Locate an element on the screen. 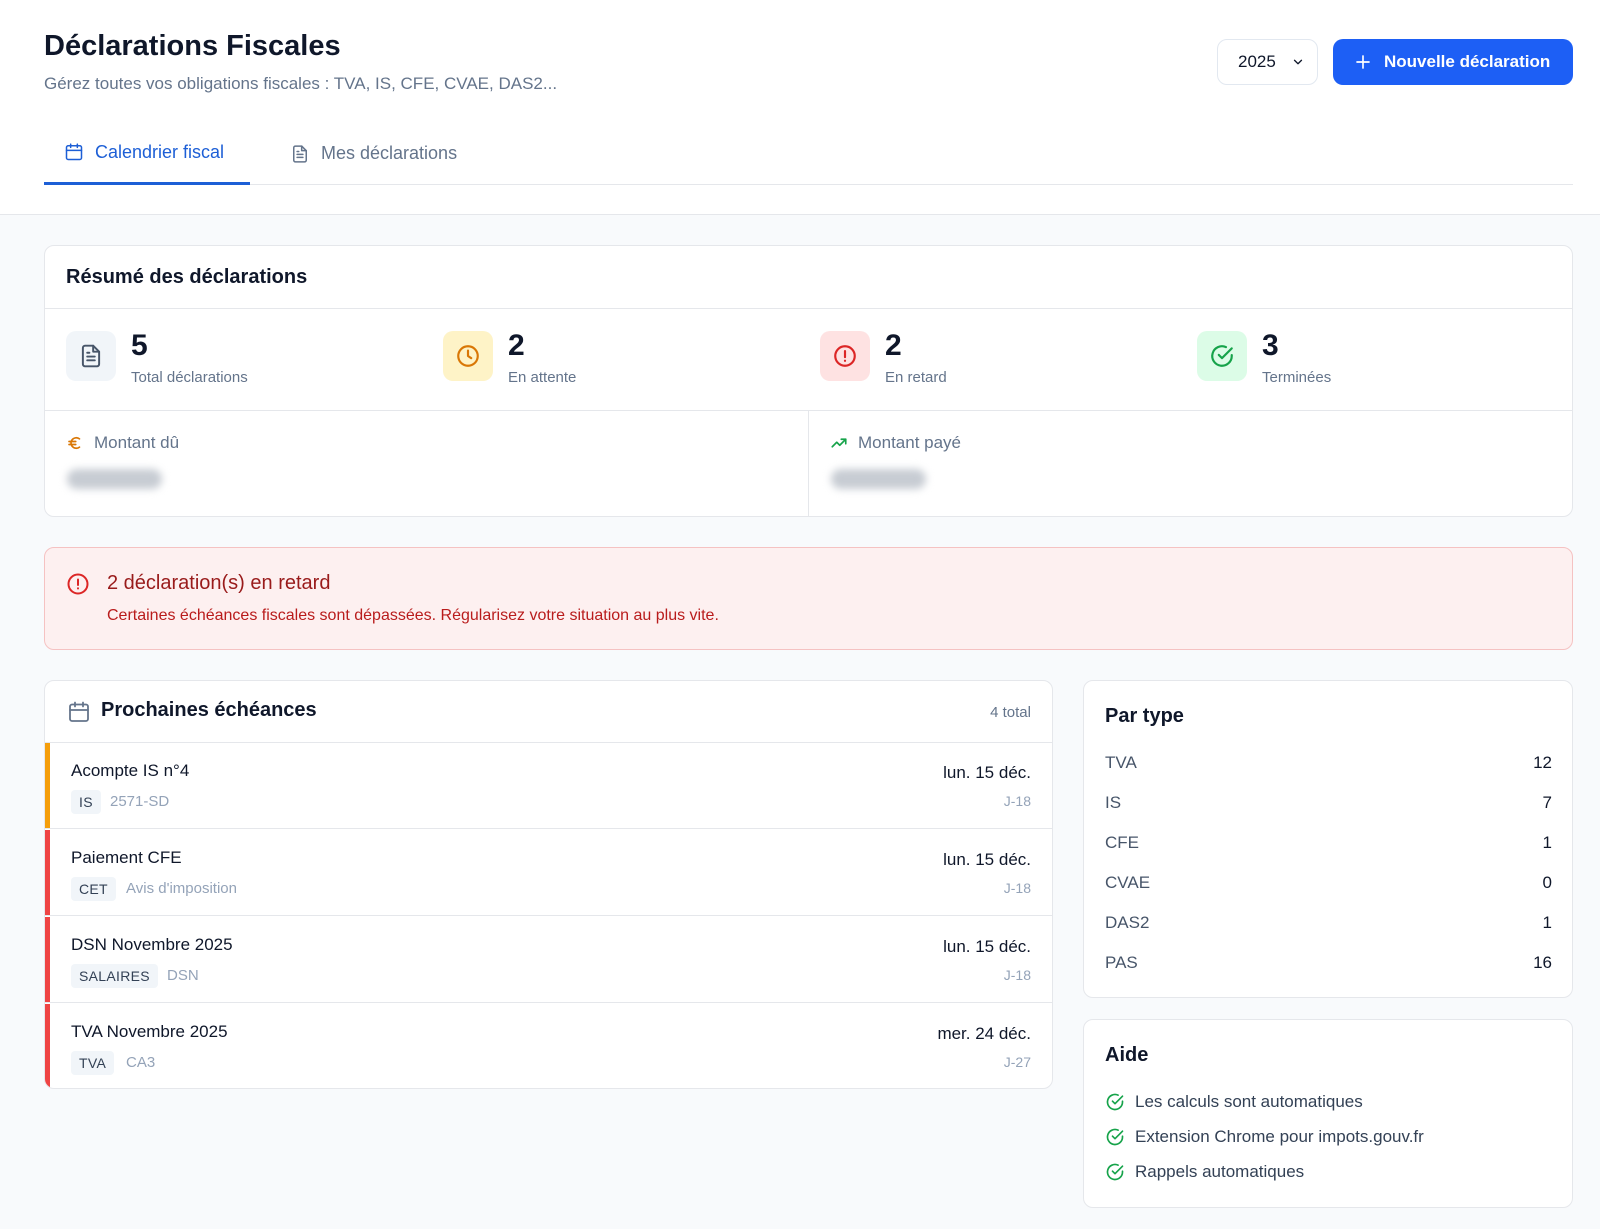 The height and width of the screenshot is (1229, 1600). amount-due: Montant dû is located at coordinates (426, 464).